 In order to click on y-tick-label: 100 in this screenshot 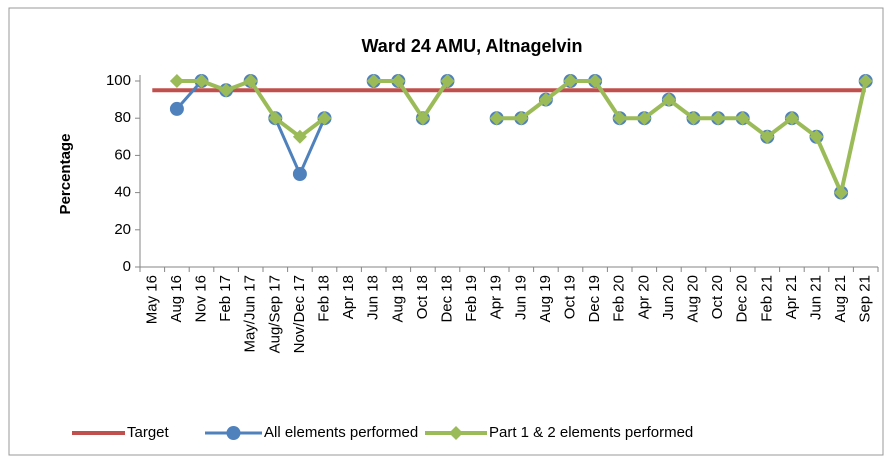, I will do `click(118, 80)`.